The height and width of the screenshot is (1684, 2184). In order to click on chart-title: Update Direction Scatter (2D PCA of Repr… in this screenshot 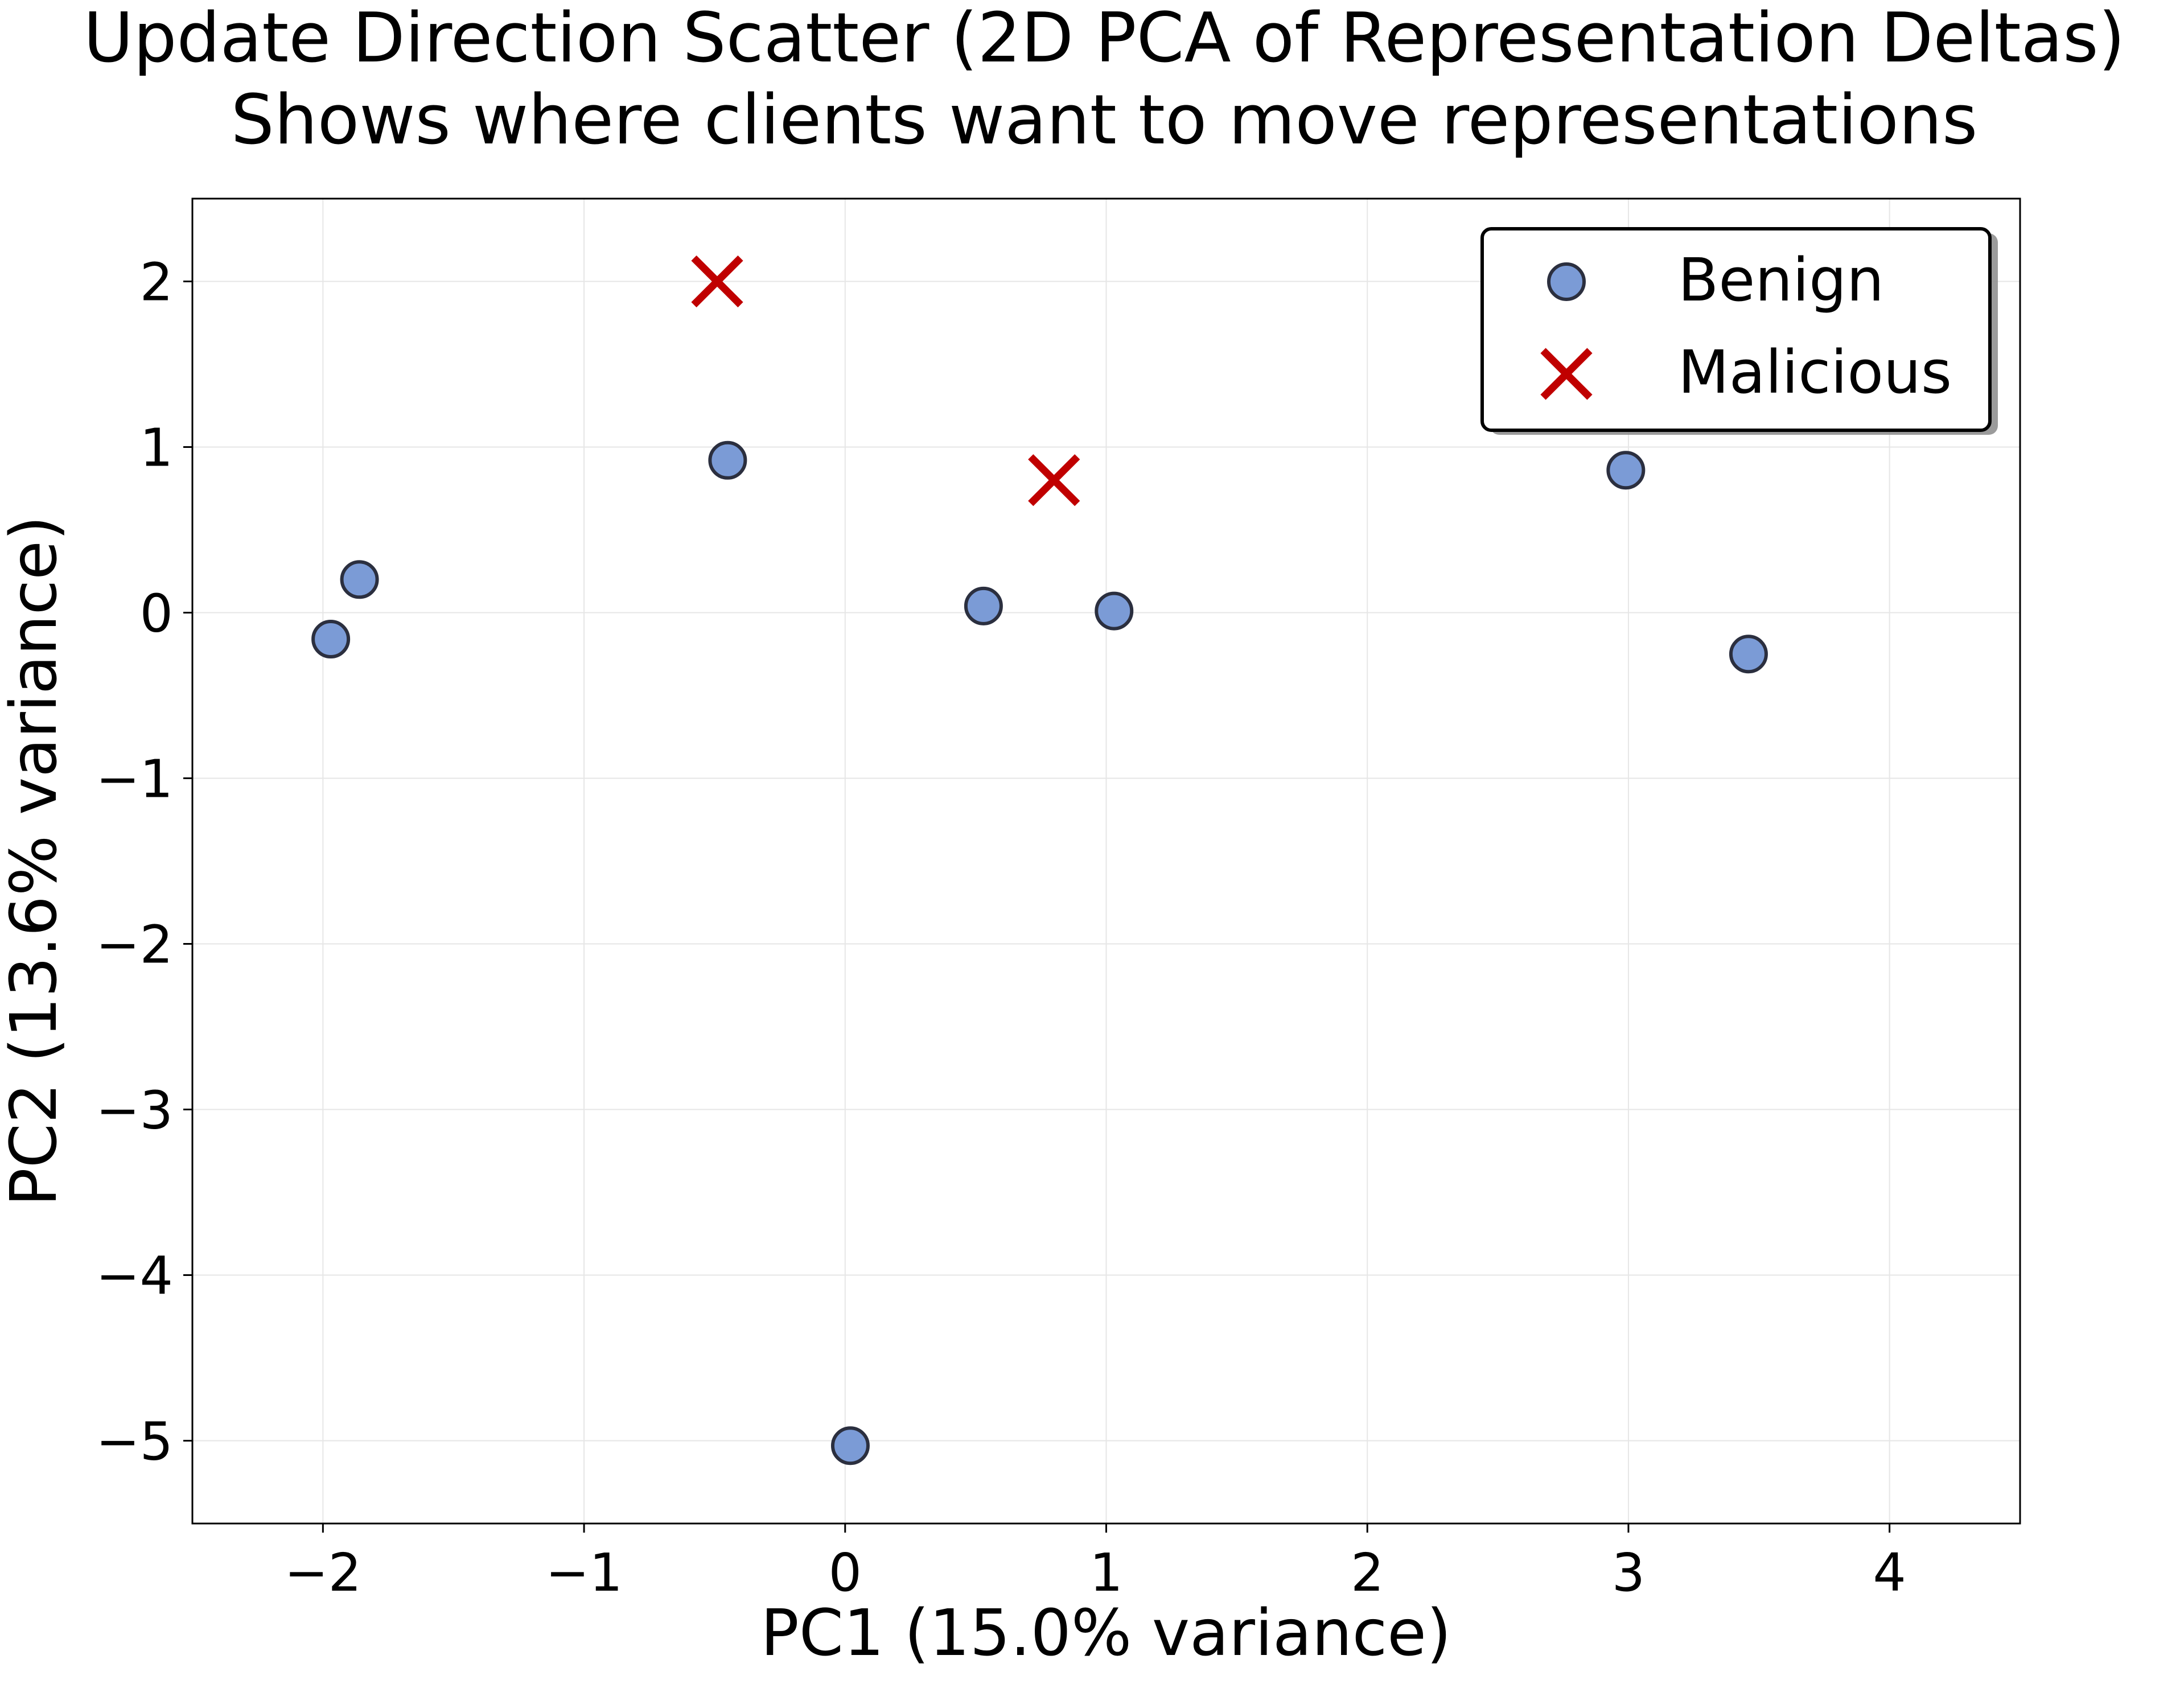, I will do `click(1104, 39)`.